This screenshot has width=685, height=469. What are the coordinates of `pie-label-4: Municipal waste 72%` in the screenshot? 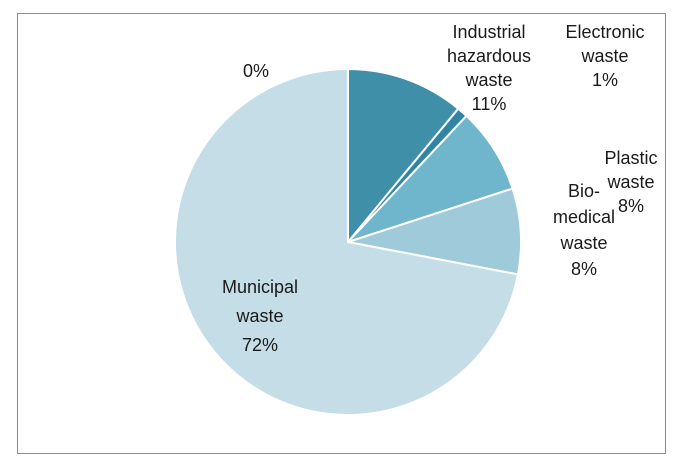 It's located at (260, 316).